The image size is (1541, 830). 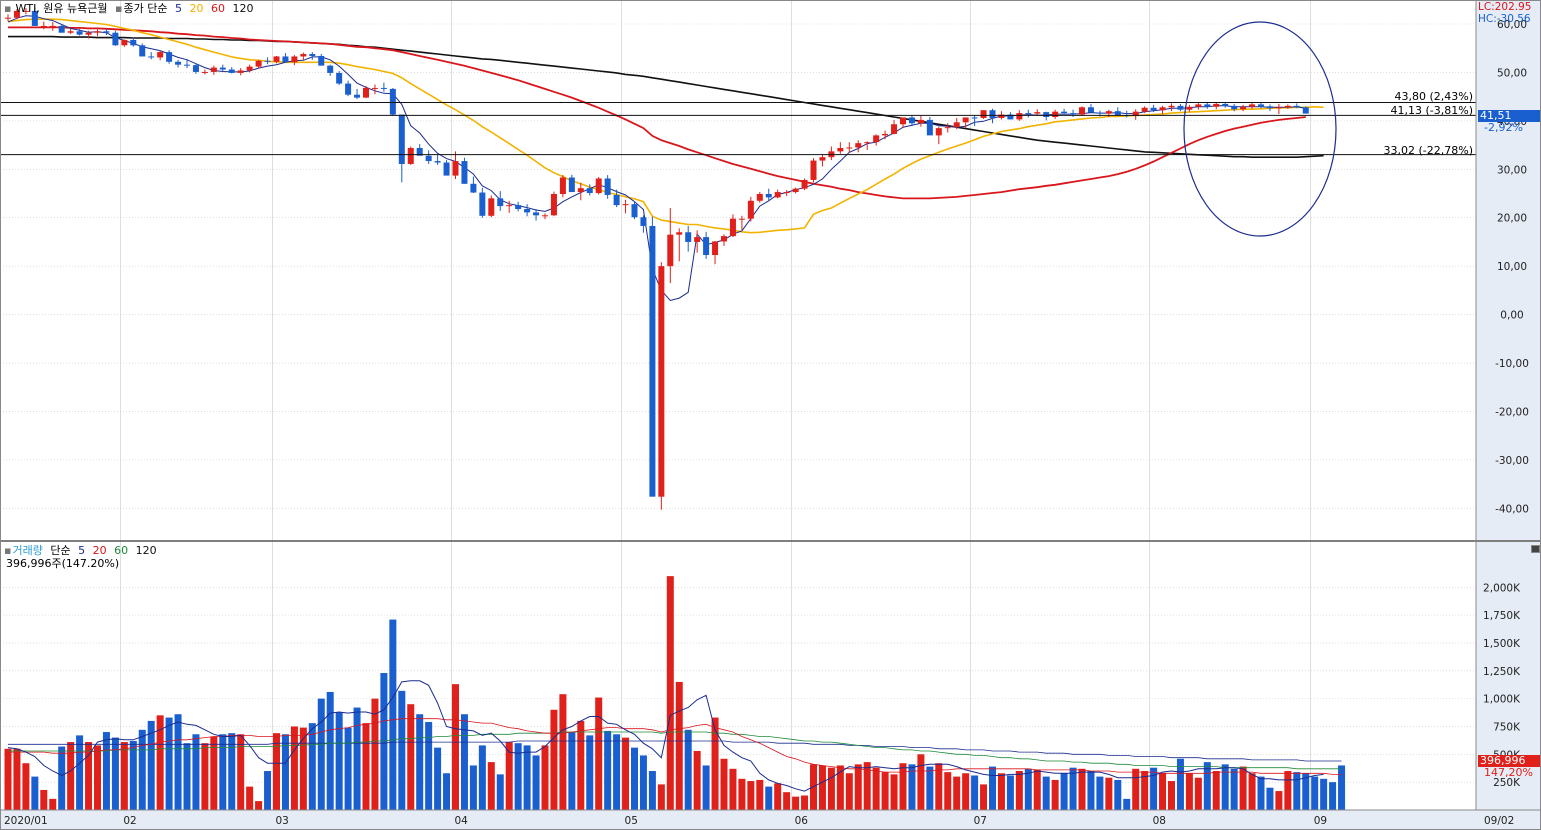 What do you see at coordinates (1503, 127) in the screenshot?
I see `current-price-change: -2,92%` at bounding box center [1503, 127].